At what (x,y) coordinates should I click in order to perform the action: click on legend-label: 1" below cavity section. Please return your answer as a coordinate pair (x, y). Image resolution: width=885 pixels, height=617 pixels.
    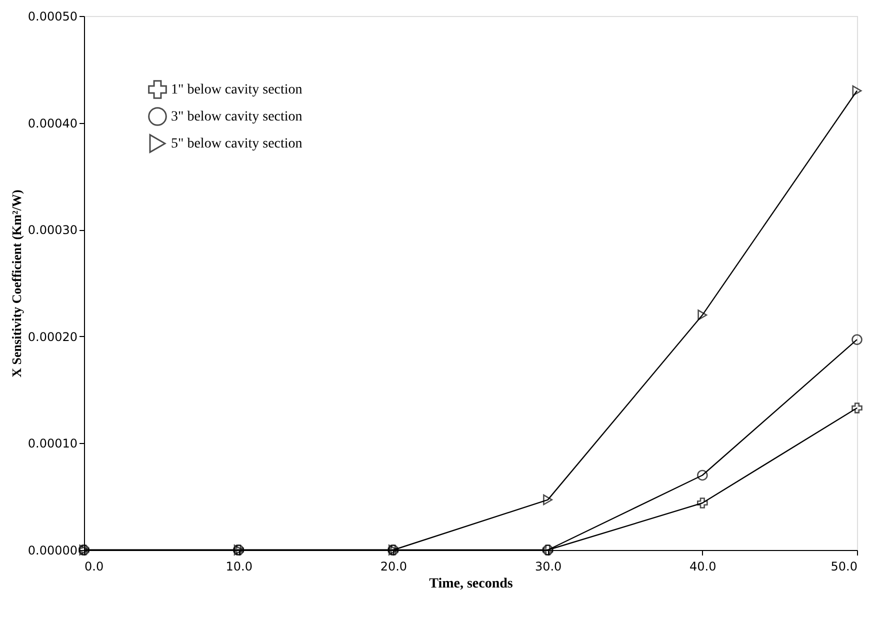
    Looking at the image, I should click on (236, 90).